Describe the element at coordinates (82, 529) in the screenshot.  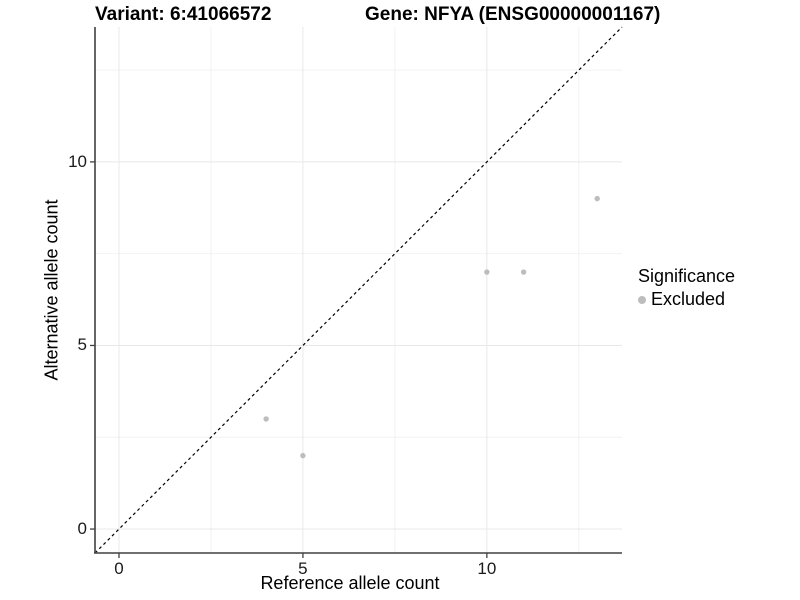
I see `y-tick-label: 0` at that location.